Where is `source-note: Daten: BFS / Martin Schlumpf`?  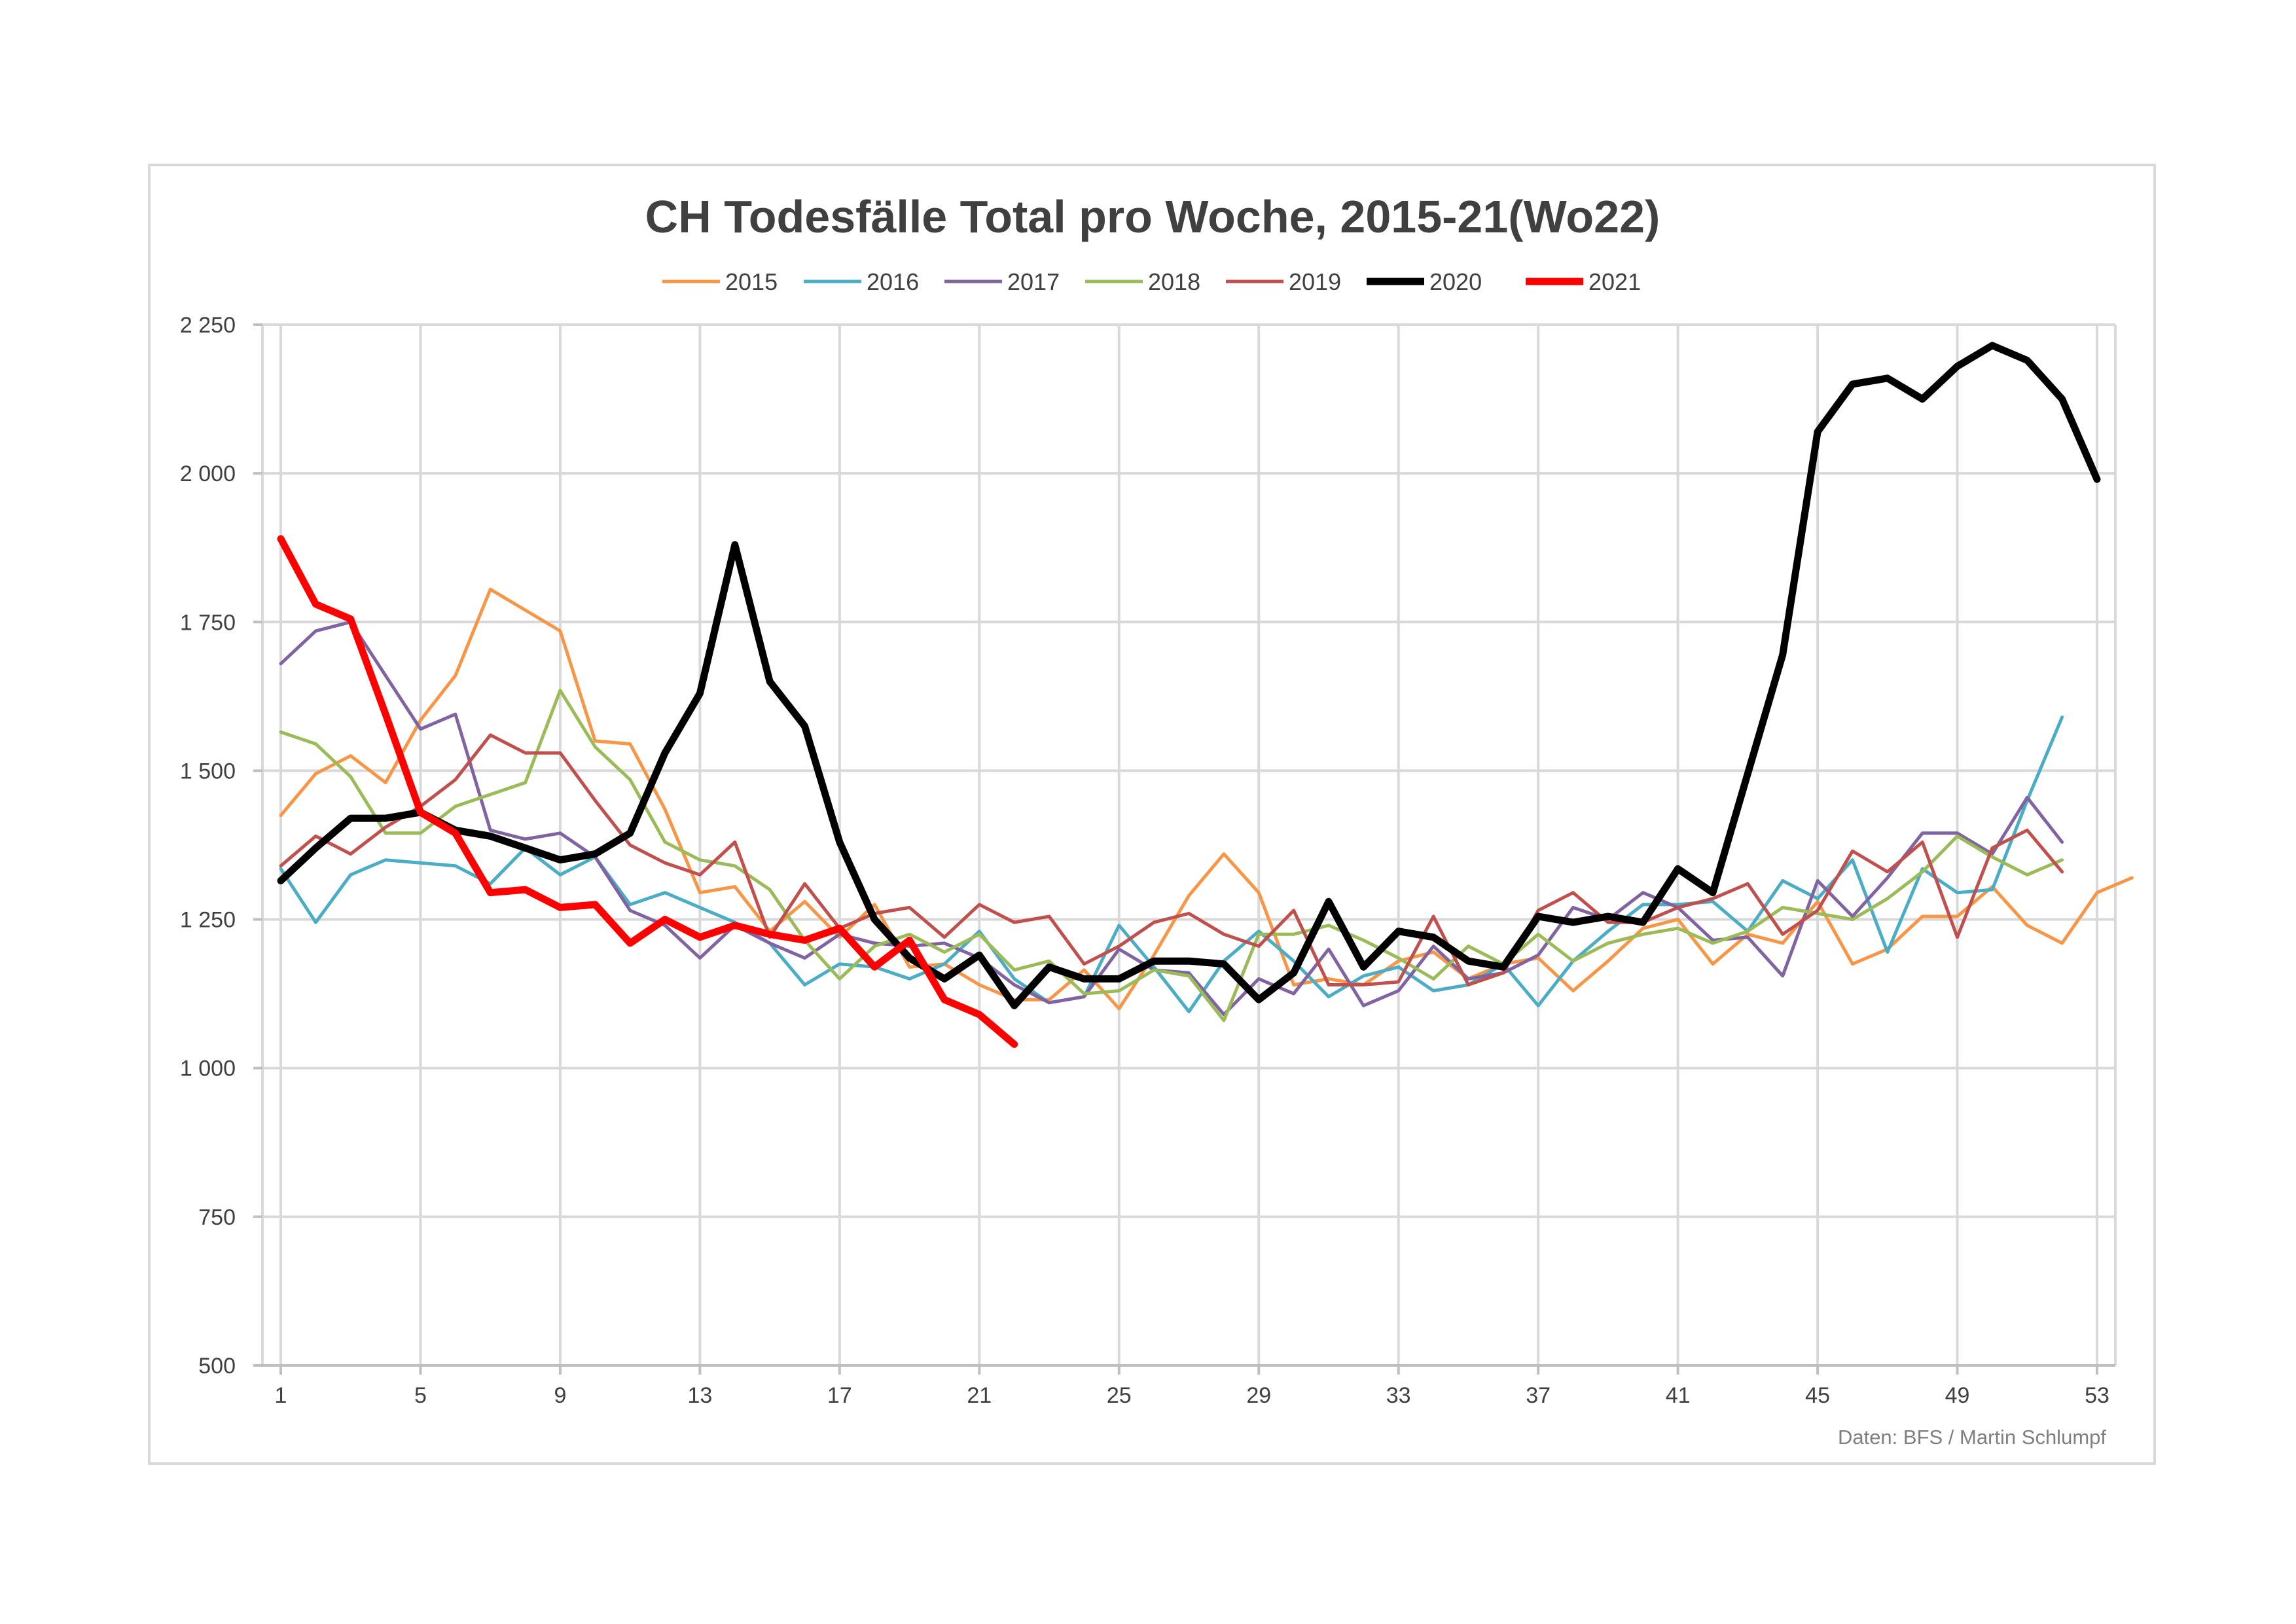
source-note: Daten: BFS / Martin Schlumpf is located at coordinates (1972, 1437).